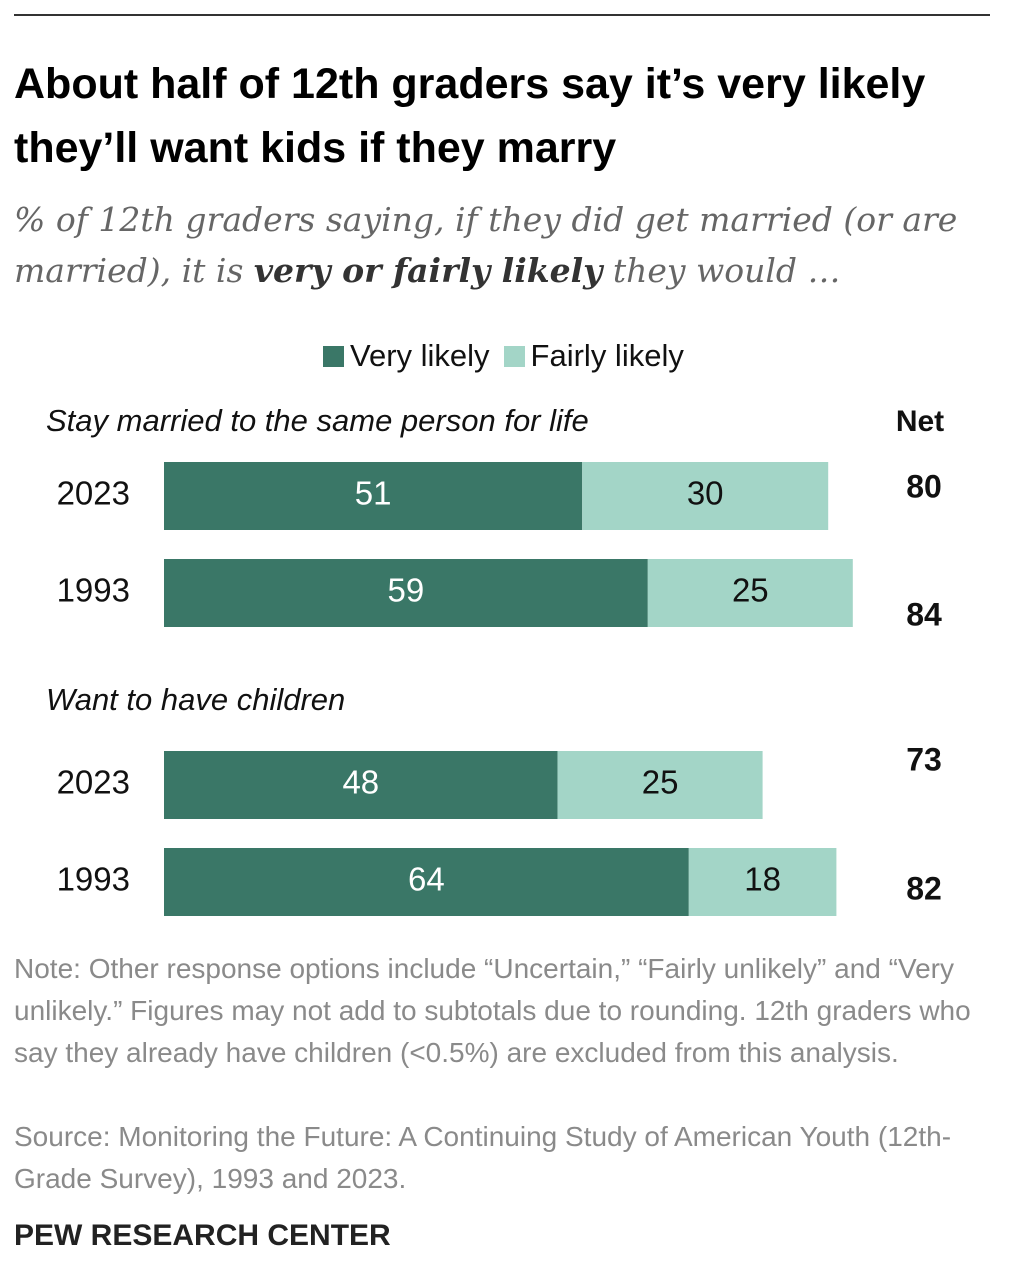 The width and height of the screenshot is (1018, 1272). I want to click on value-label-very: 51, so click(373, 493).